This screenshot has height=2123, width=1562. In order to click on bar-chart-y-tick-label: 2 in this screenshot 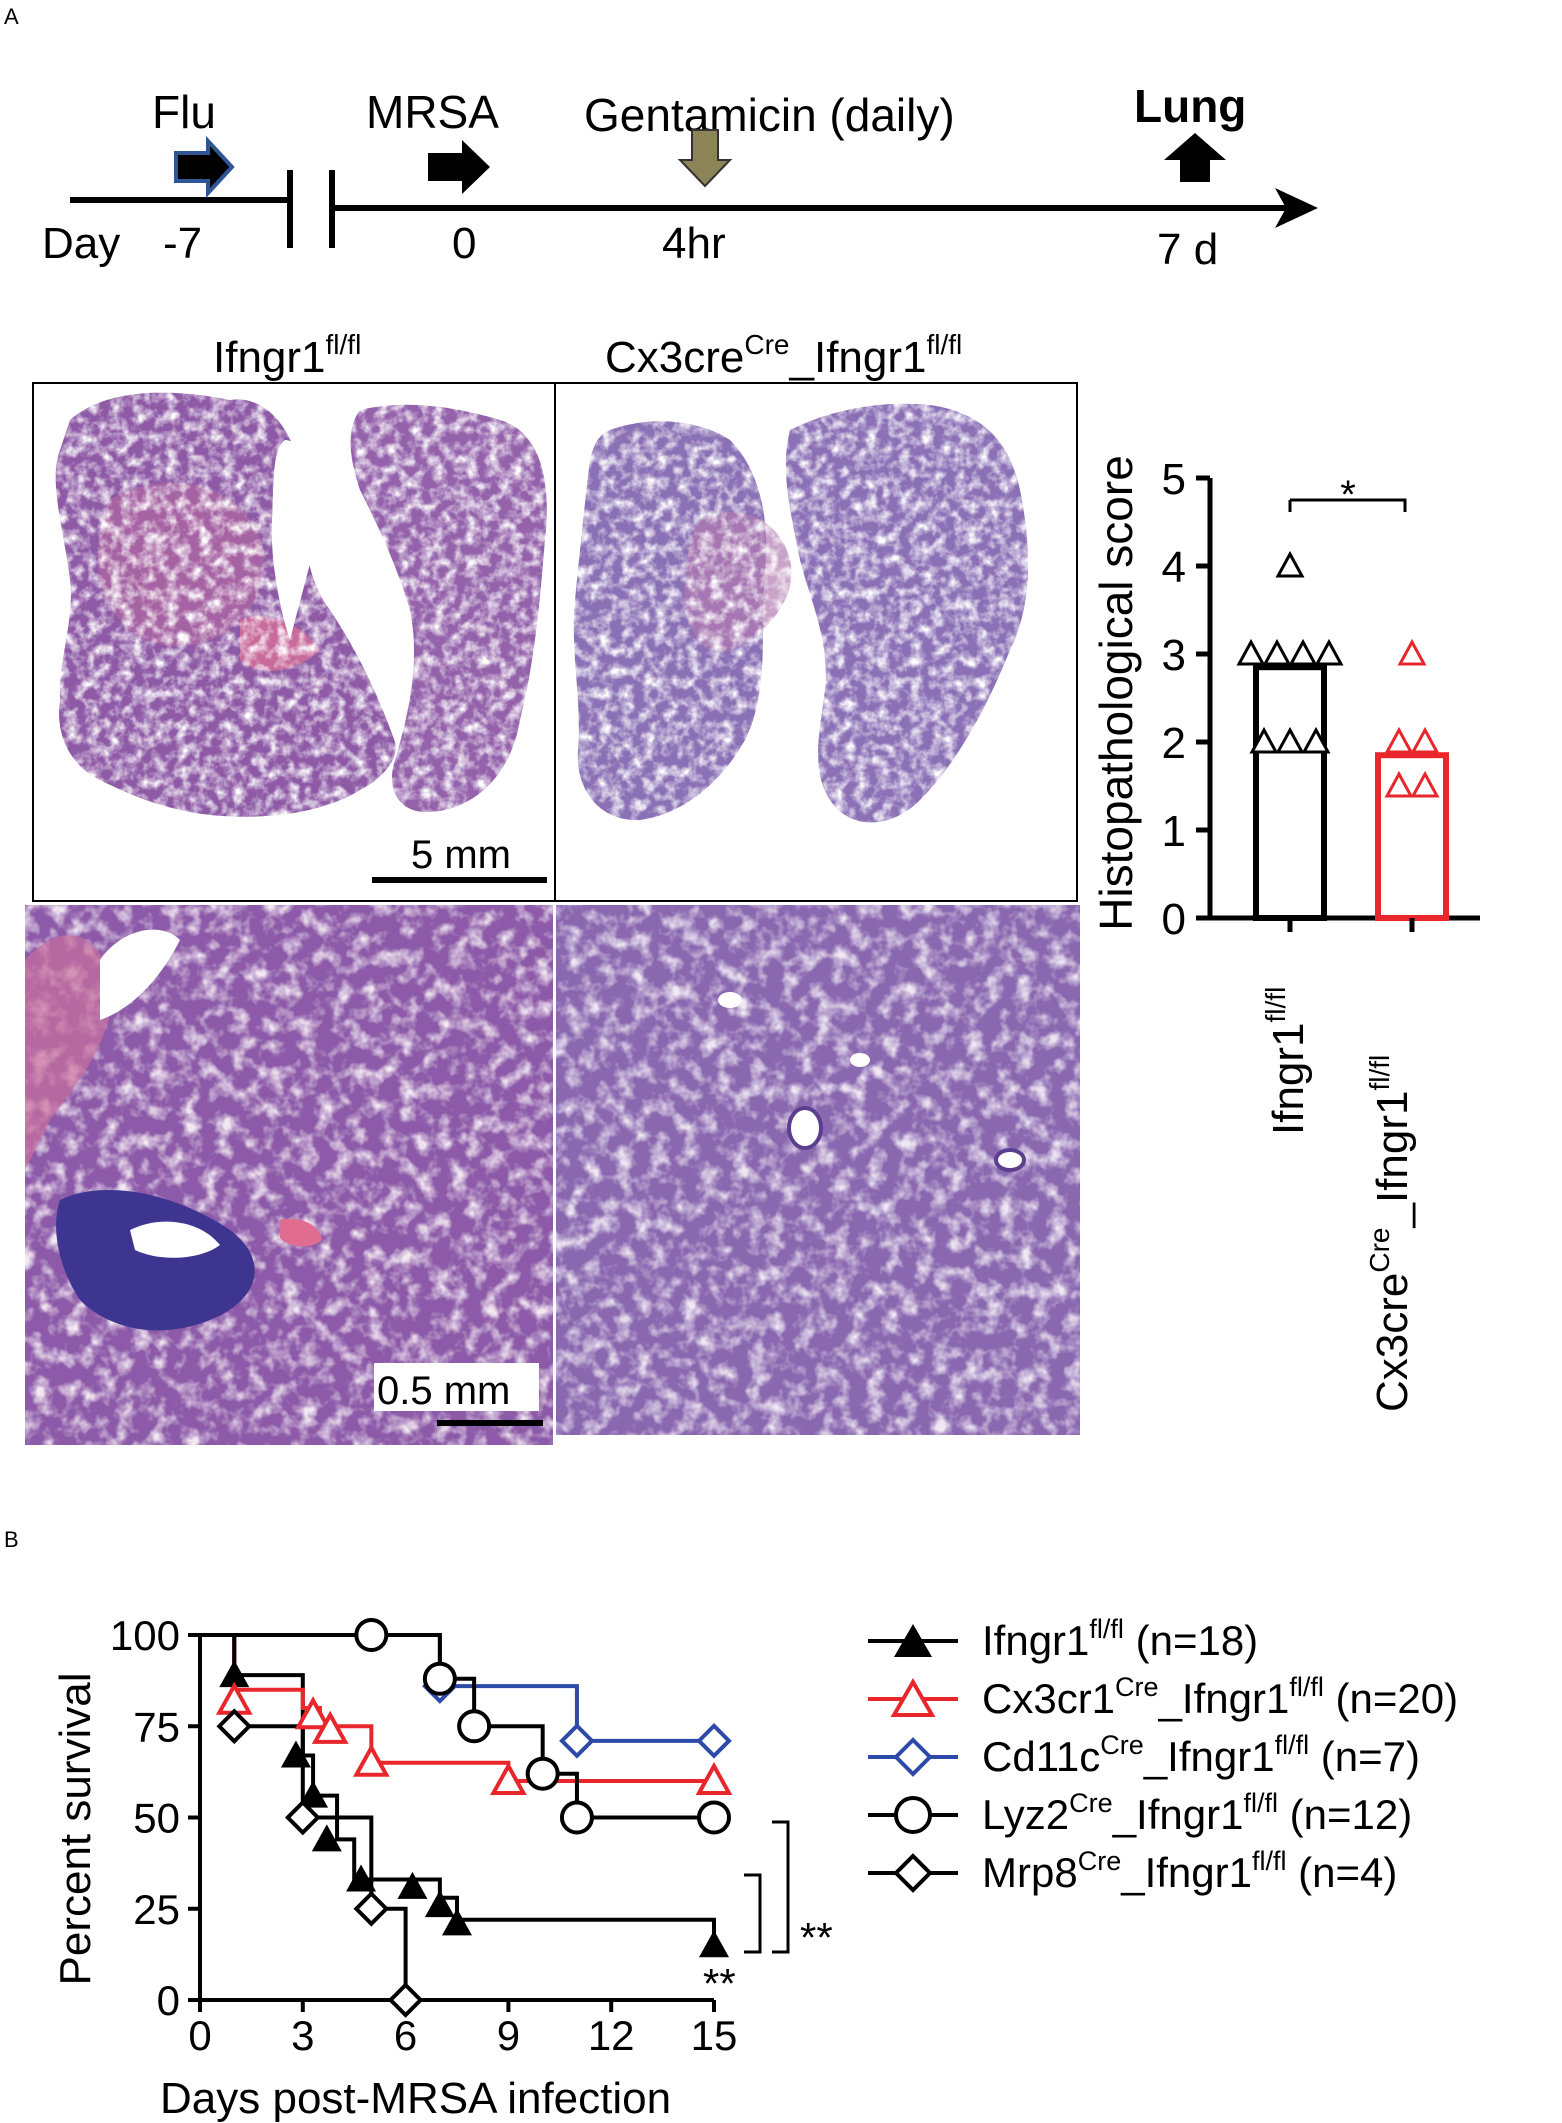, I will do `click(1174, 743)`.